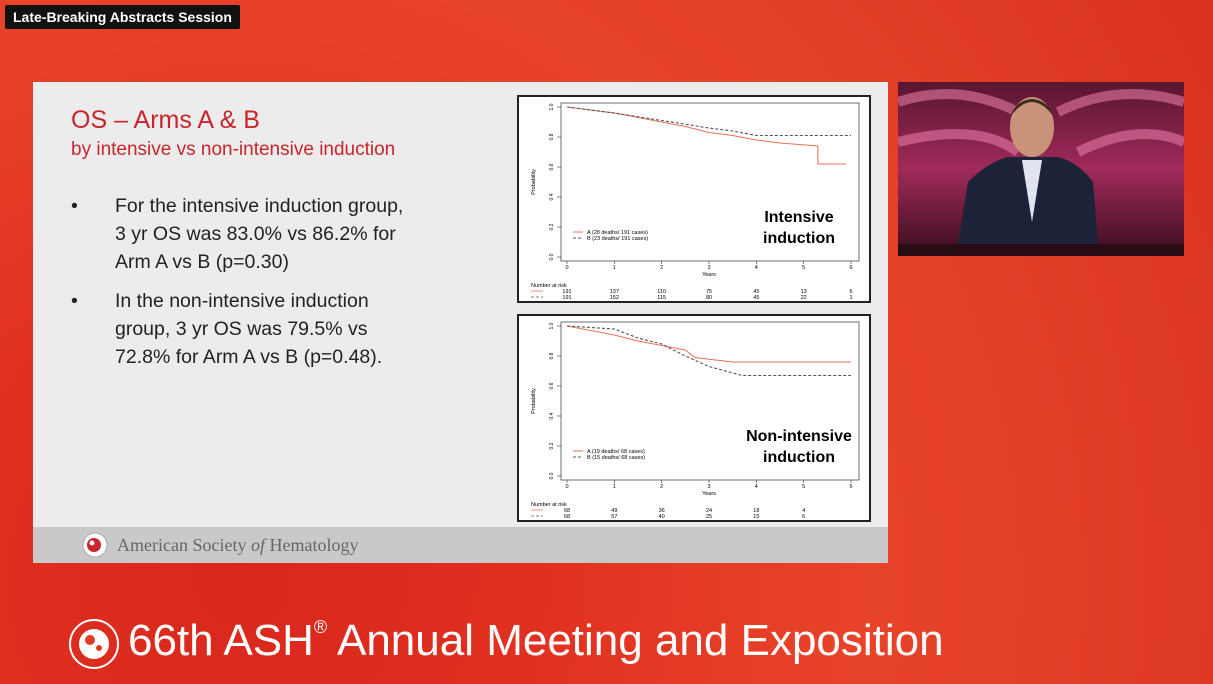  I want to click on risk-count: 24, so click(709, 511).